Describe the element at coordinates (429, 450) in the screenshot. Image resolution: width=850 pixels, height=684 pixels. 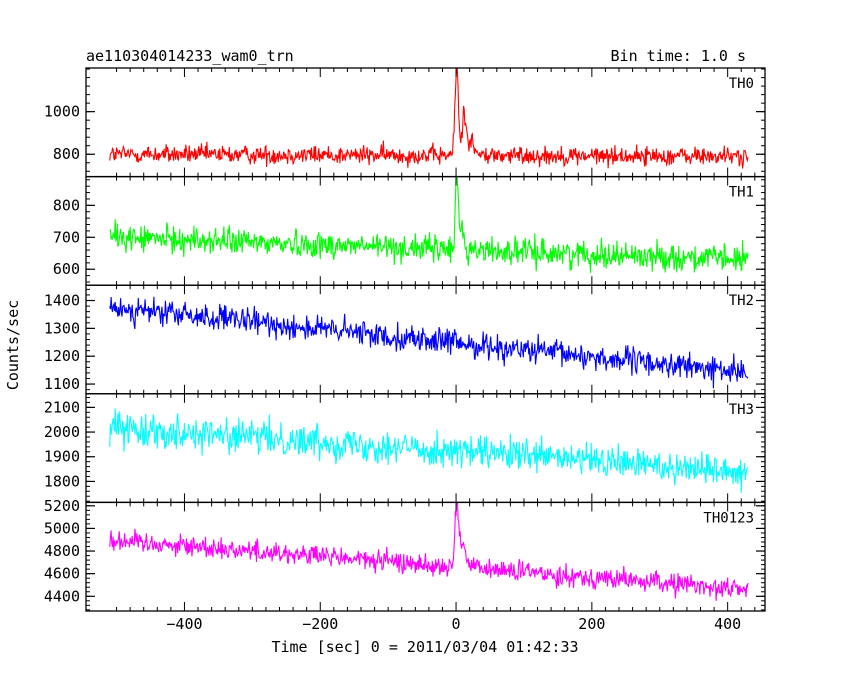
I see `series-line-th3` at that location.